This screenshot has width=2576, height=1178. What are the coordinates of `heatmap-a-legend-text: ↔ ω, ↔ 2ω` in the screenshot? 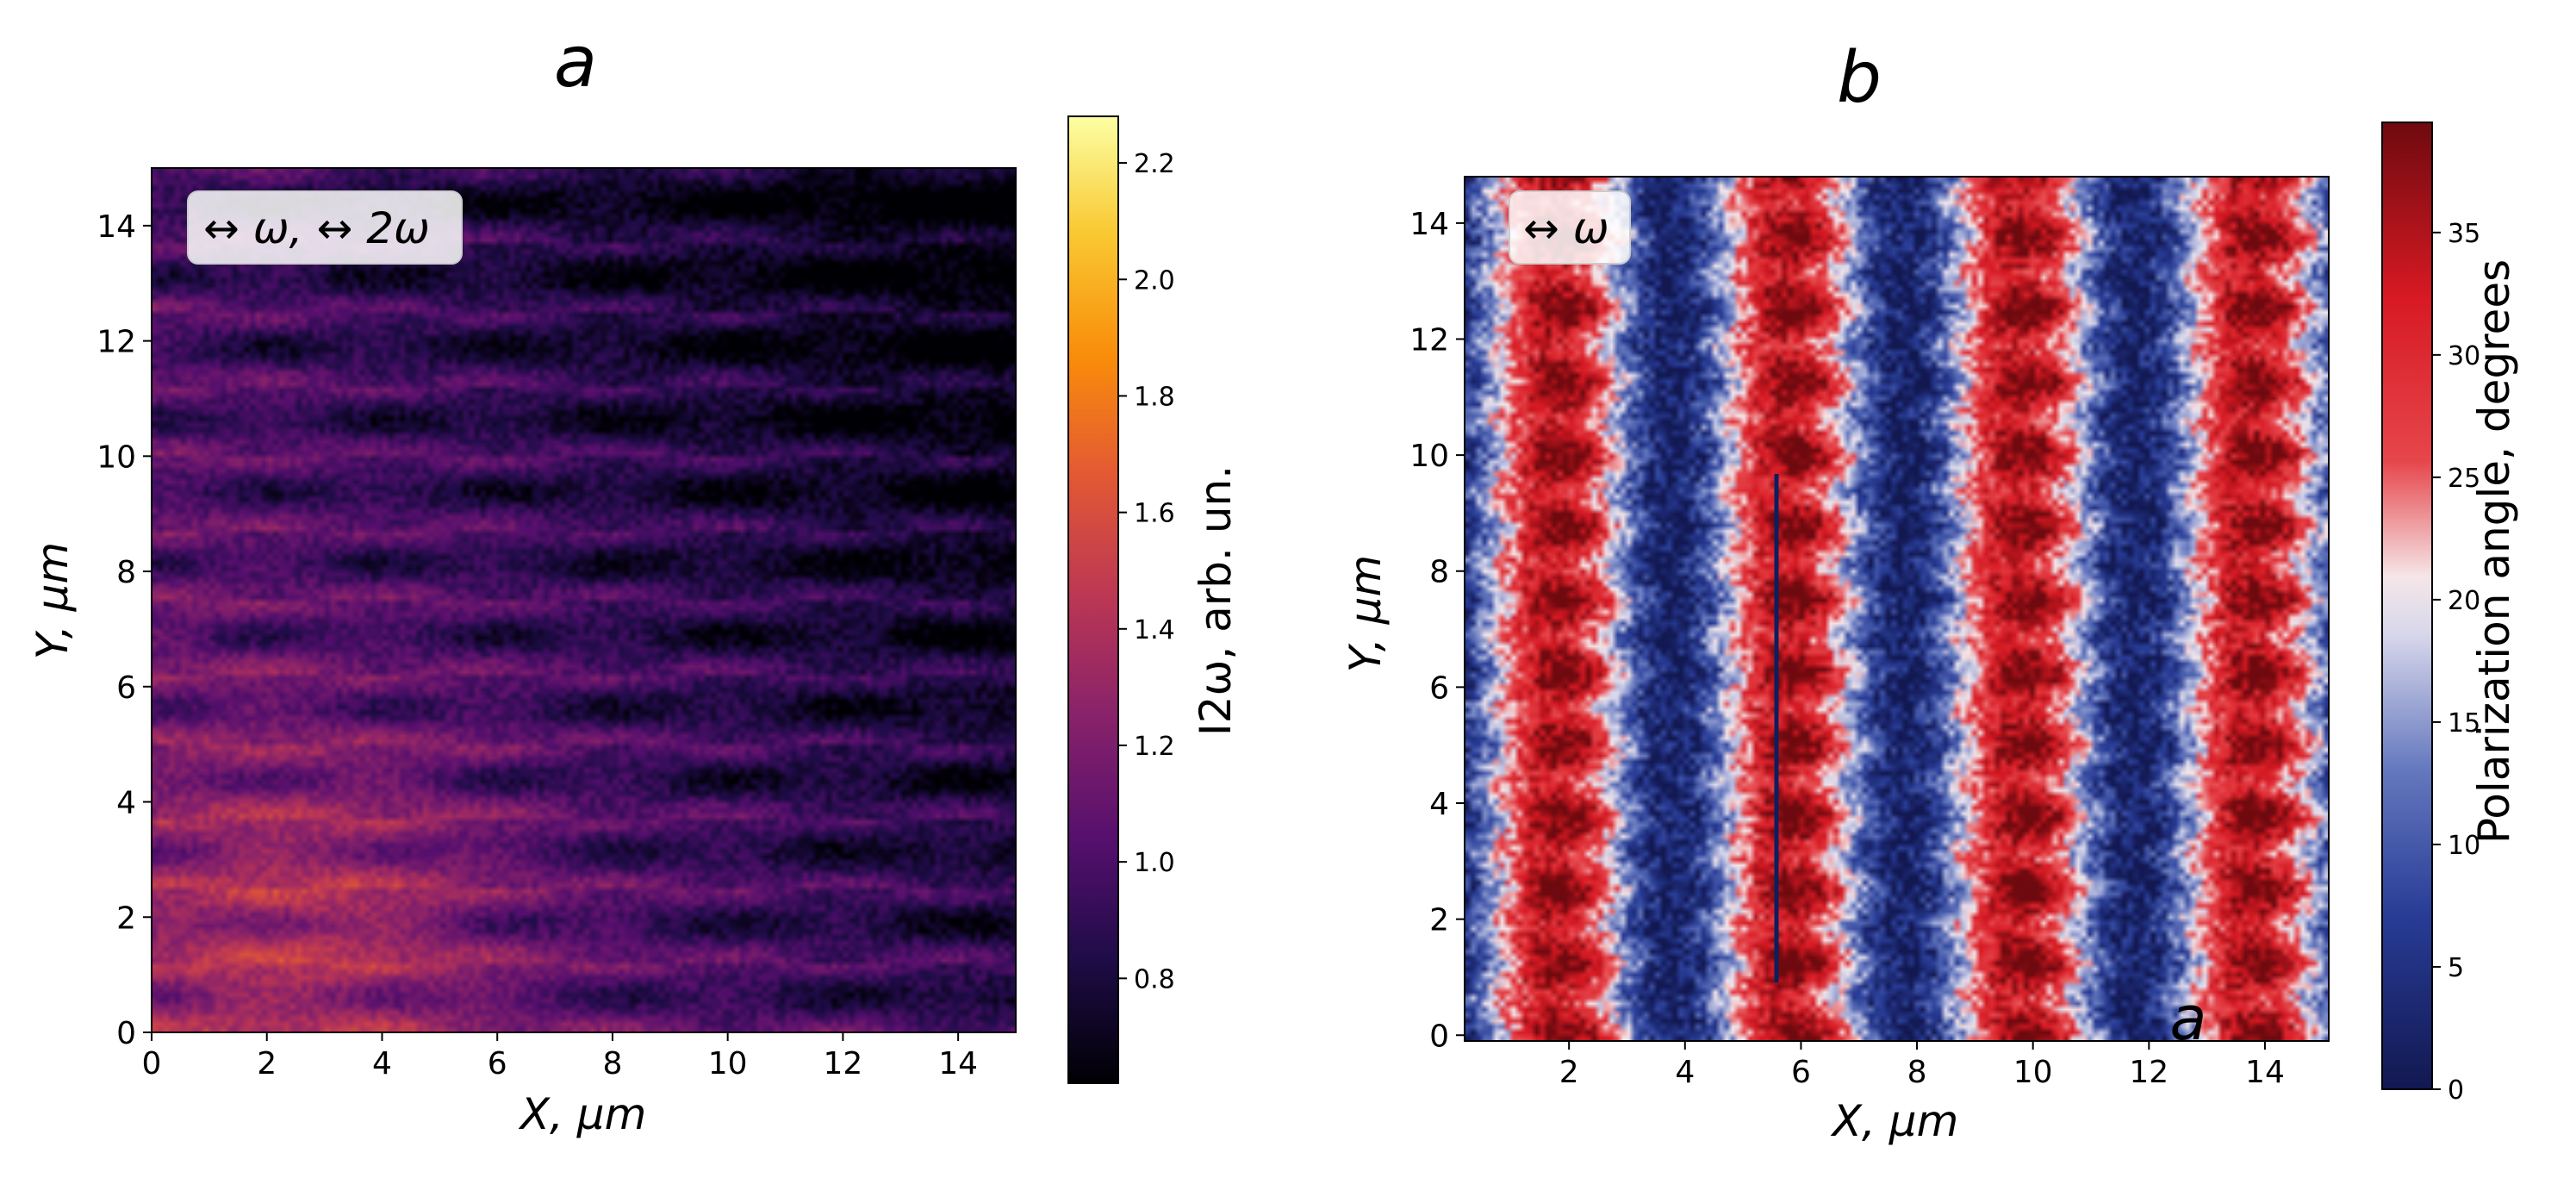 It's located at (317, 228).